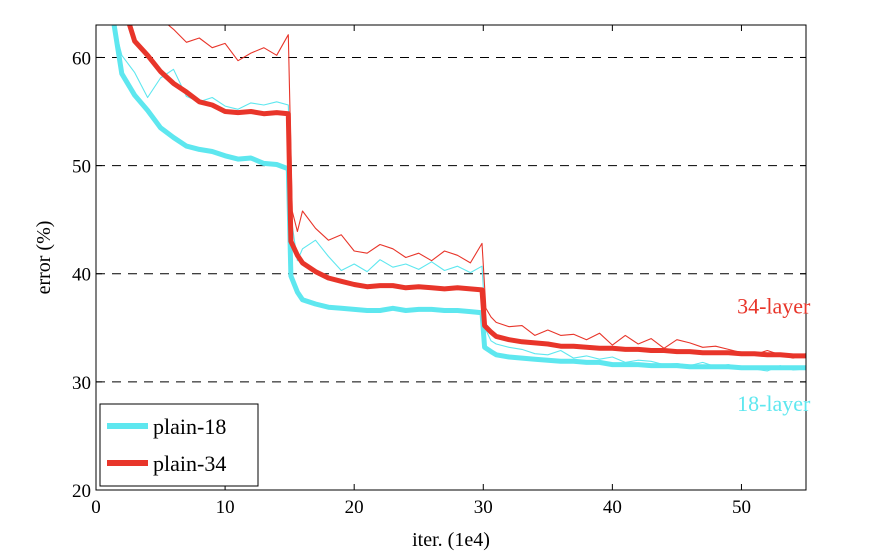 The height and width of the screenshot is (558, 896). Describe the element at coordinates (44, 258) in the screenshot. I see `y-axis-label: error (%)` at that location.